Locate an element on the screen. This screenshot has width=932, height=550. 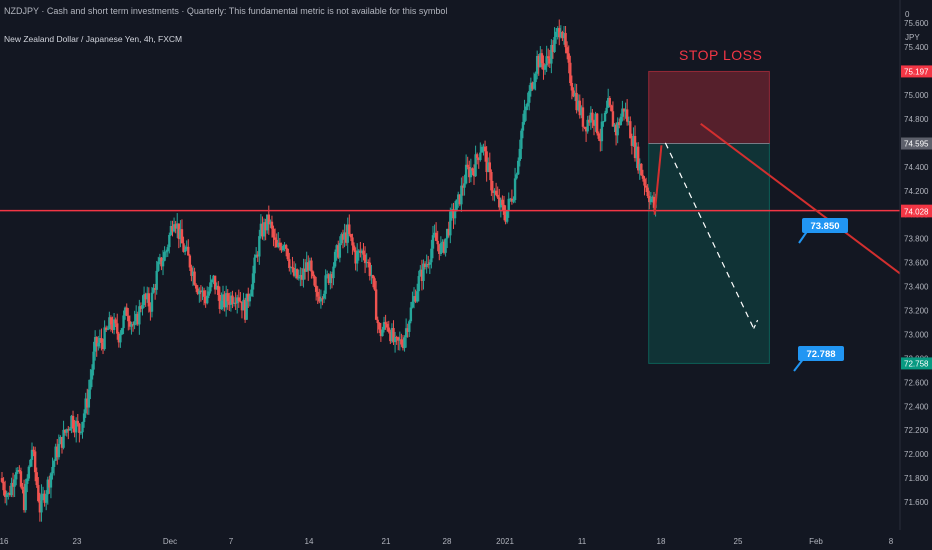
stop-callout-text: 73.850 is located at coordinates (824, 226).